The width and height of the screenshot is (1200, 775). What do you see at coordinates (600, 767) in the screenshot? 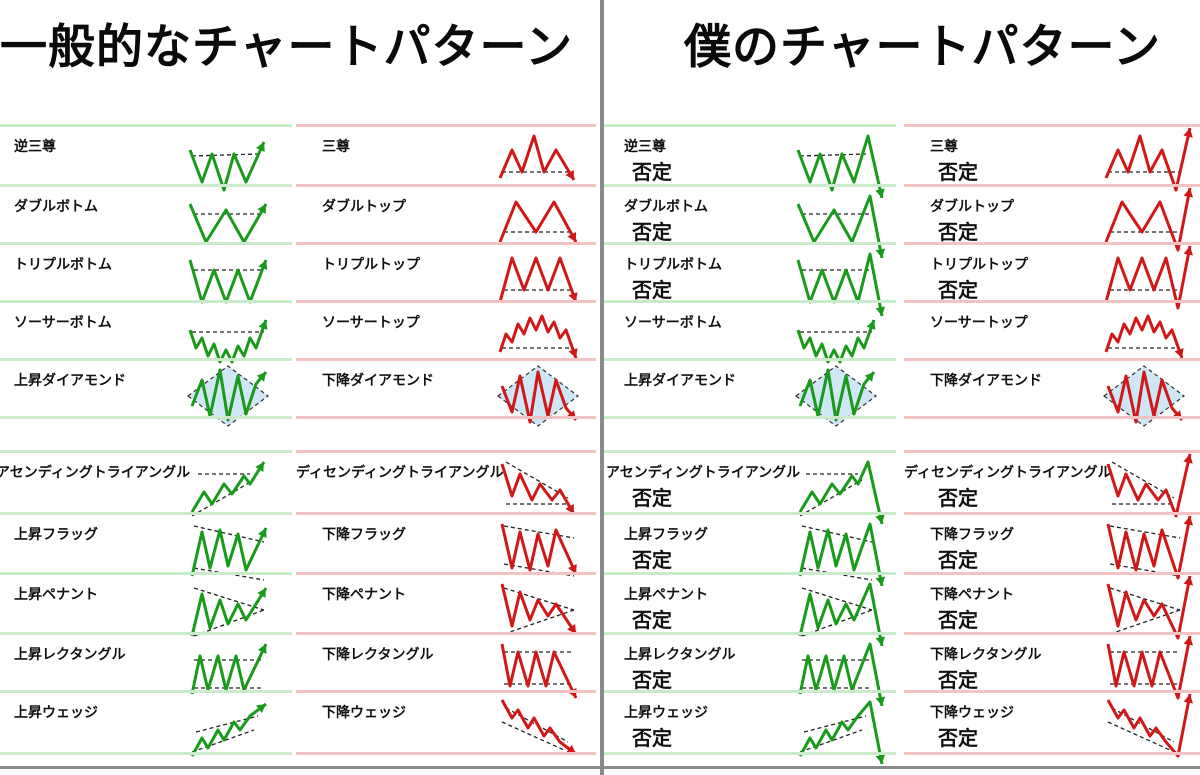
I see `bottom-border` at bounding box center [600, 767].